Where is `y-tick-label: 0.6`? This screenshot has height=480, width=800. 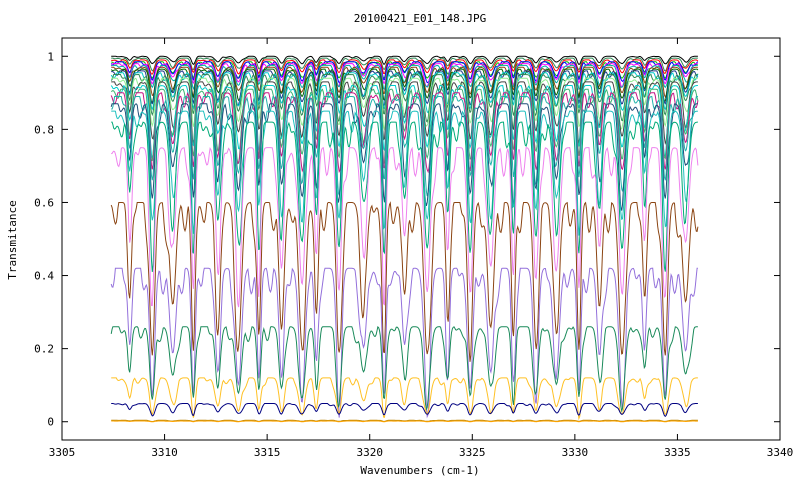
y-tick-label: 0.6 is located at coordinates (44, 202).